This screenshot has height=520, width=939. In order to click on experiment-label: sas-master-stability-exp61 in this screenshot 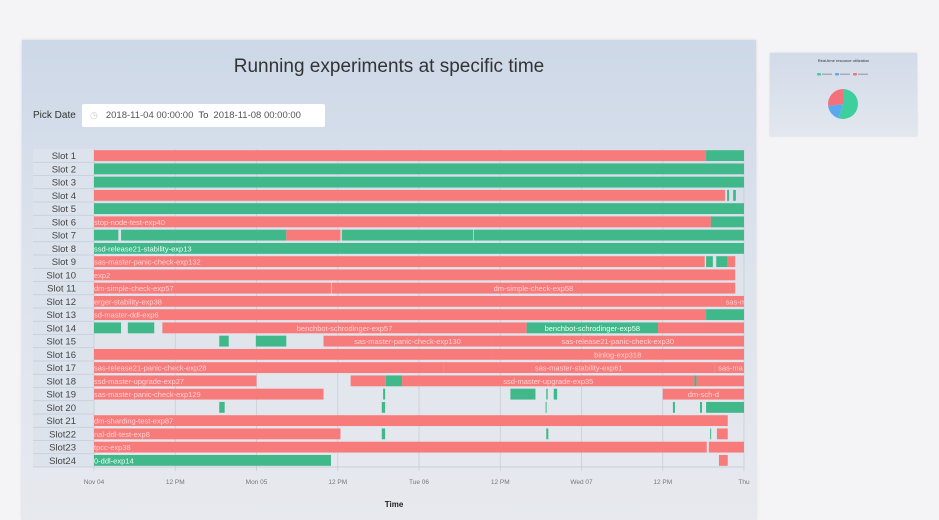, I will do `click(579, 368)`.